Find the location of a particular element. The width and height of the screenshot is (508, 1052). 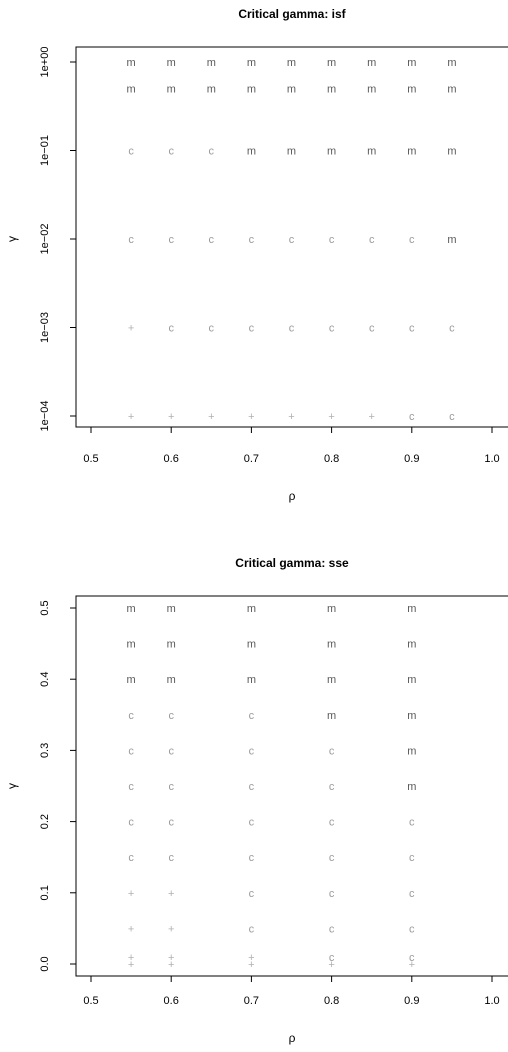

chart-1-y-tick-label: 1e+00 is located at coordinates (45, 62).